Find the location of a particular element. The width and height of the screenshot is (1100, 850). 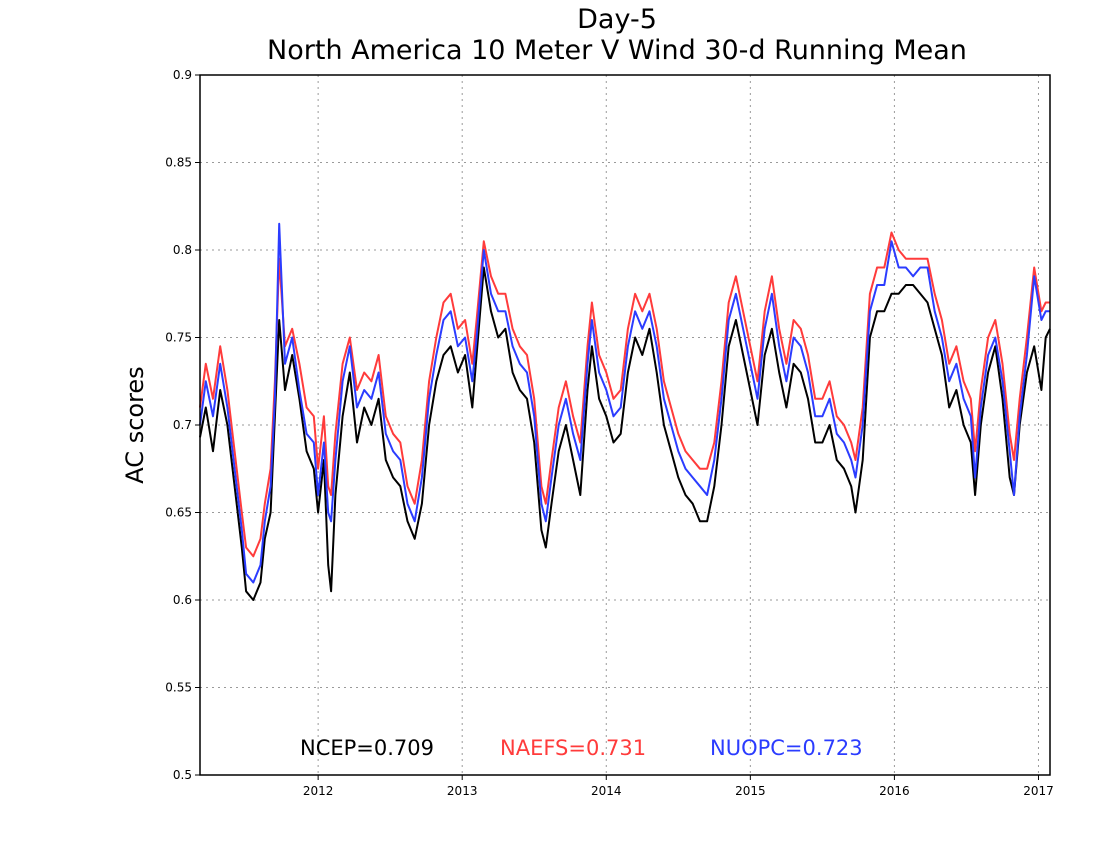

x-tick-label: 2015 is located at coordinates (750, 791).